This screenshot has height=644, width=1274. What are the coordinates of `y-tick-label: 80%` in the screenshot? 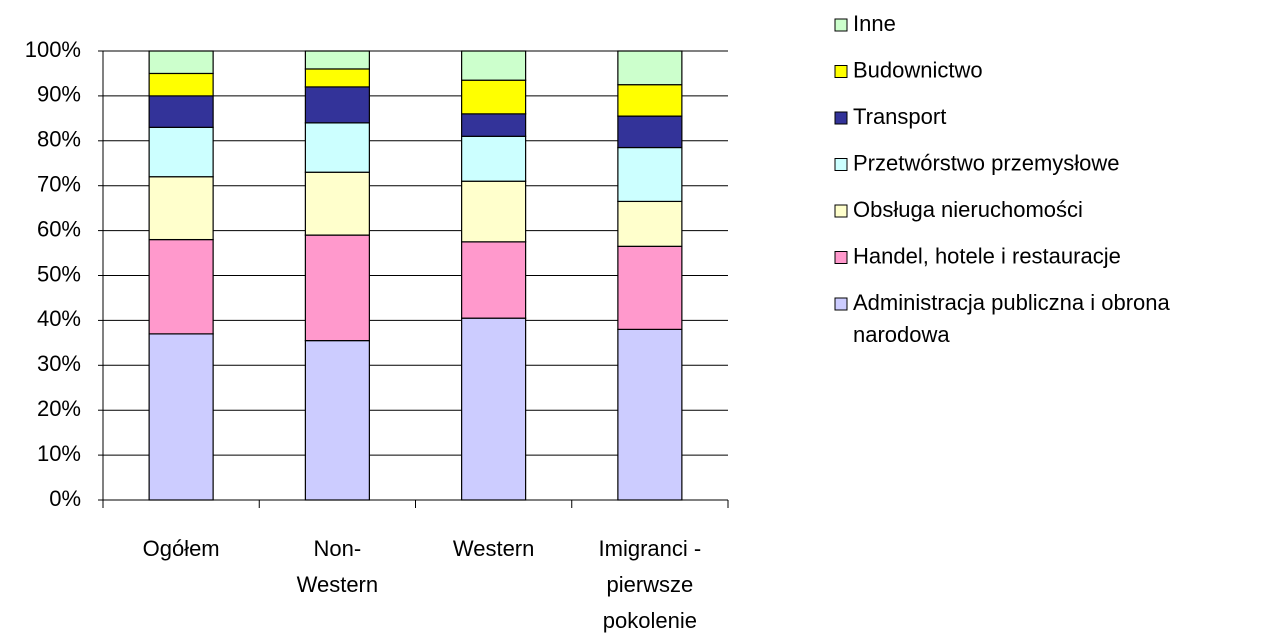 It's located at (59, 139).